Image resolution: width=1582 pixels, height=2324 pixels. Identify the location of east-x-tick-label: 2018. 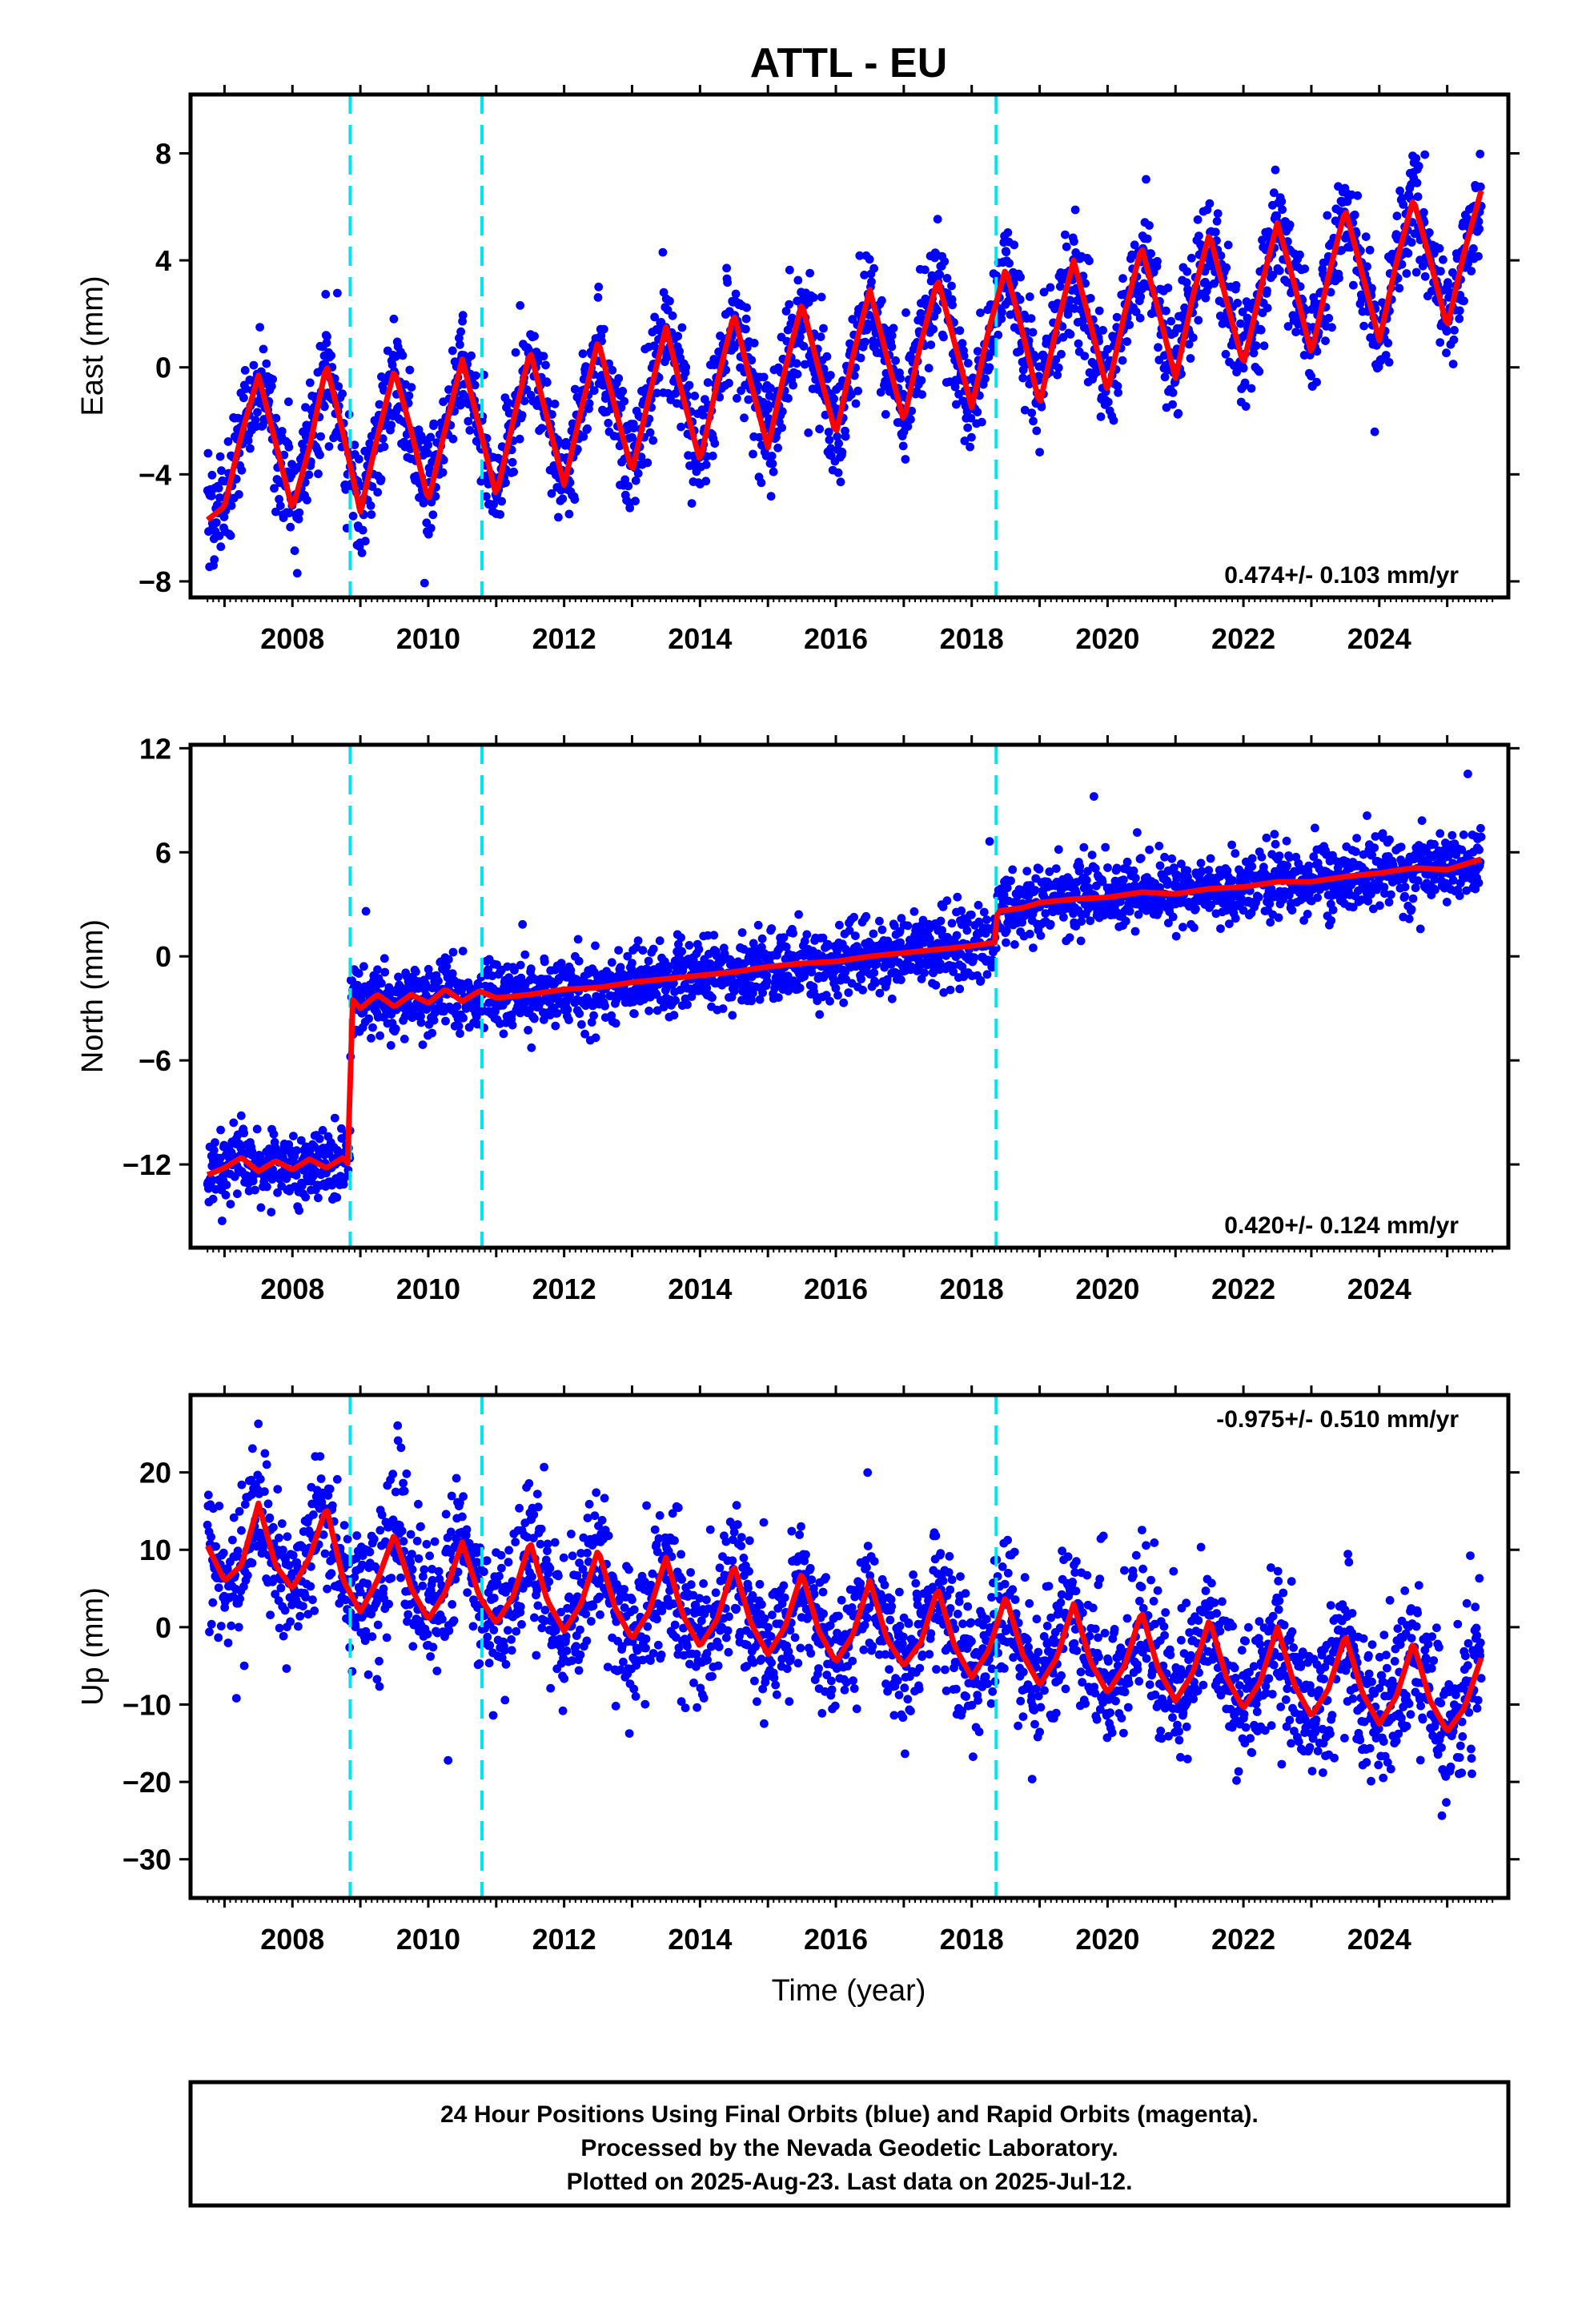
(972, 638).